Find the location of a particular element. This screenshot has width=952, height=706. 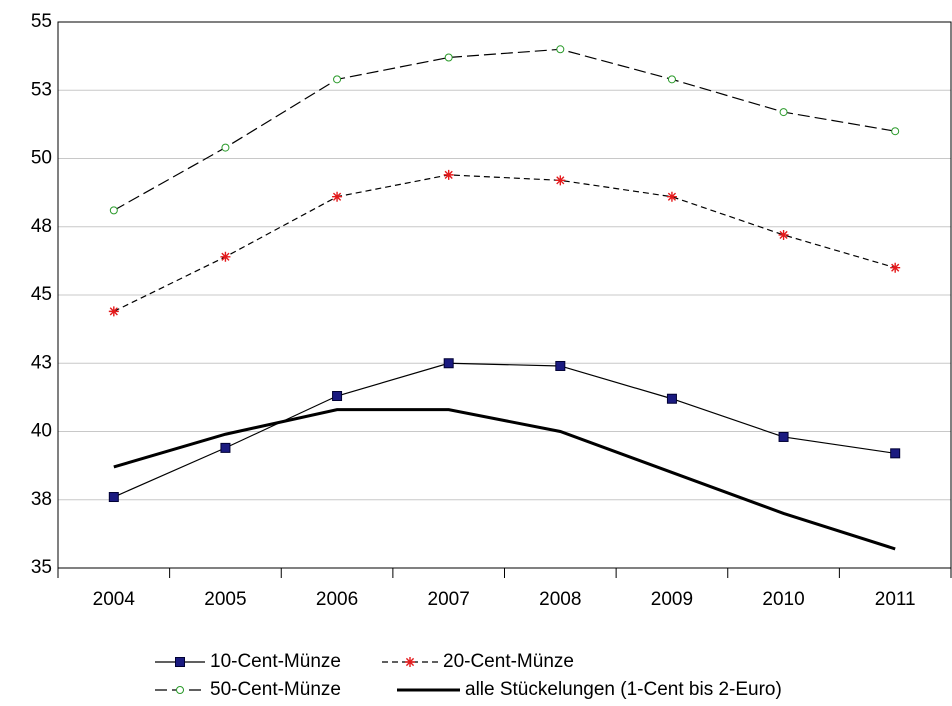

legend-label: 20-Cent-Münze is located at coordinates (508, 661).